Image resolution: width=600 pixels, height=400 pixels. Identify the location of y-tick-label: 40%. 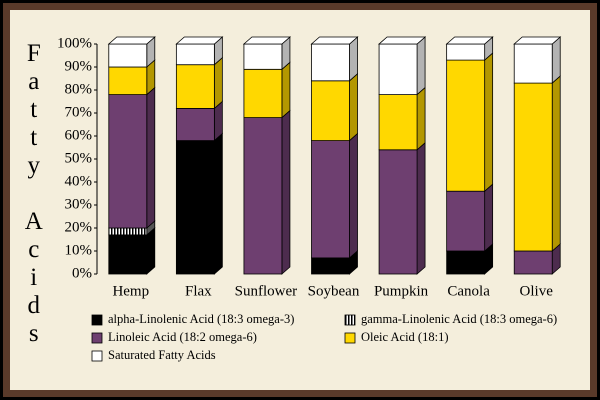
(79, 181).